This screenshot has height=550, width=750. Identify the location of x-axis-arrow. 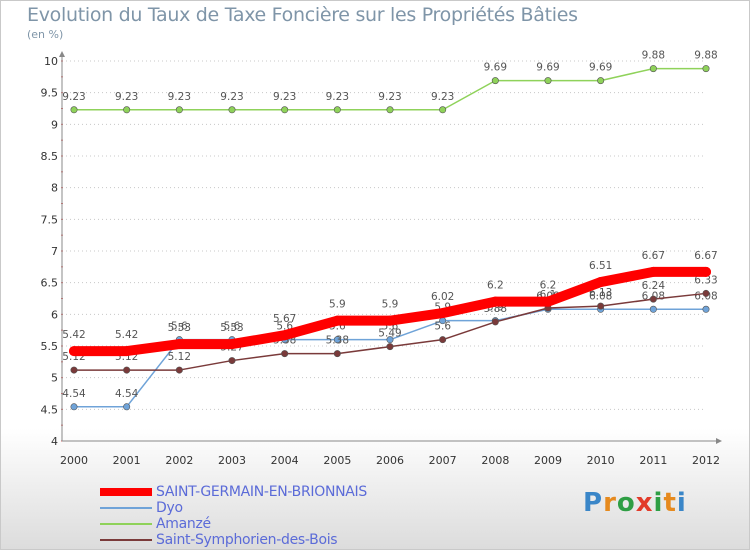
(719, 441).